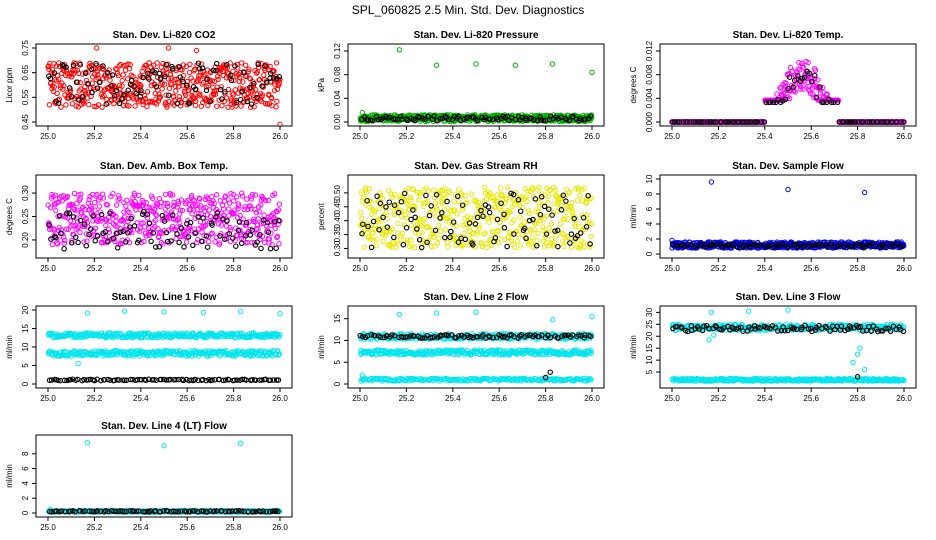 Image resolution: width=936 pixels, height=540 pixels. Describe the element at coordinates (234, 136) in the screenshot. I see `x-tick-label: 25.8` at that location.